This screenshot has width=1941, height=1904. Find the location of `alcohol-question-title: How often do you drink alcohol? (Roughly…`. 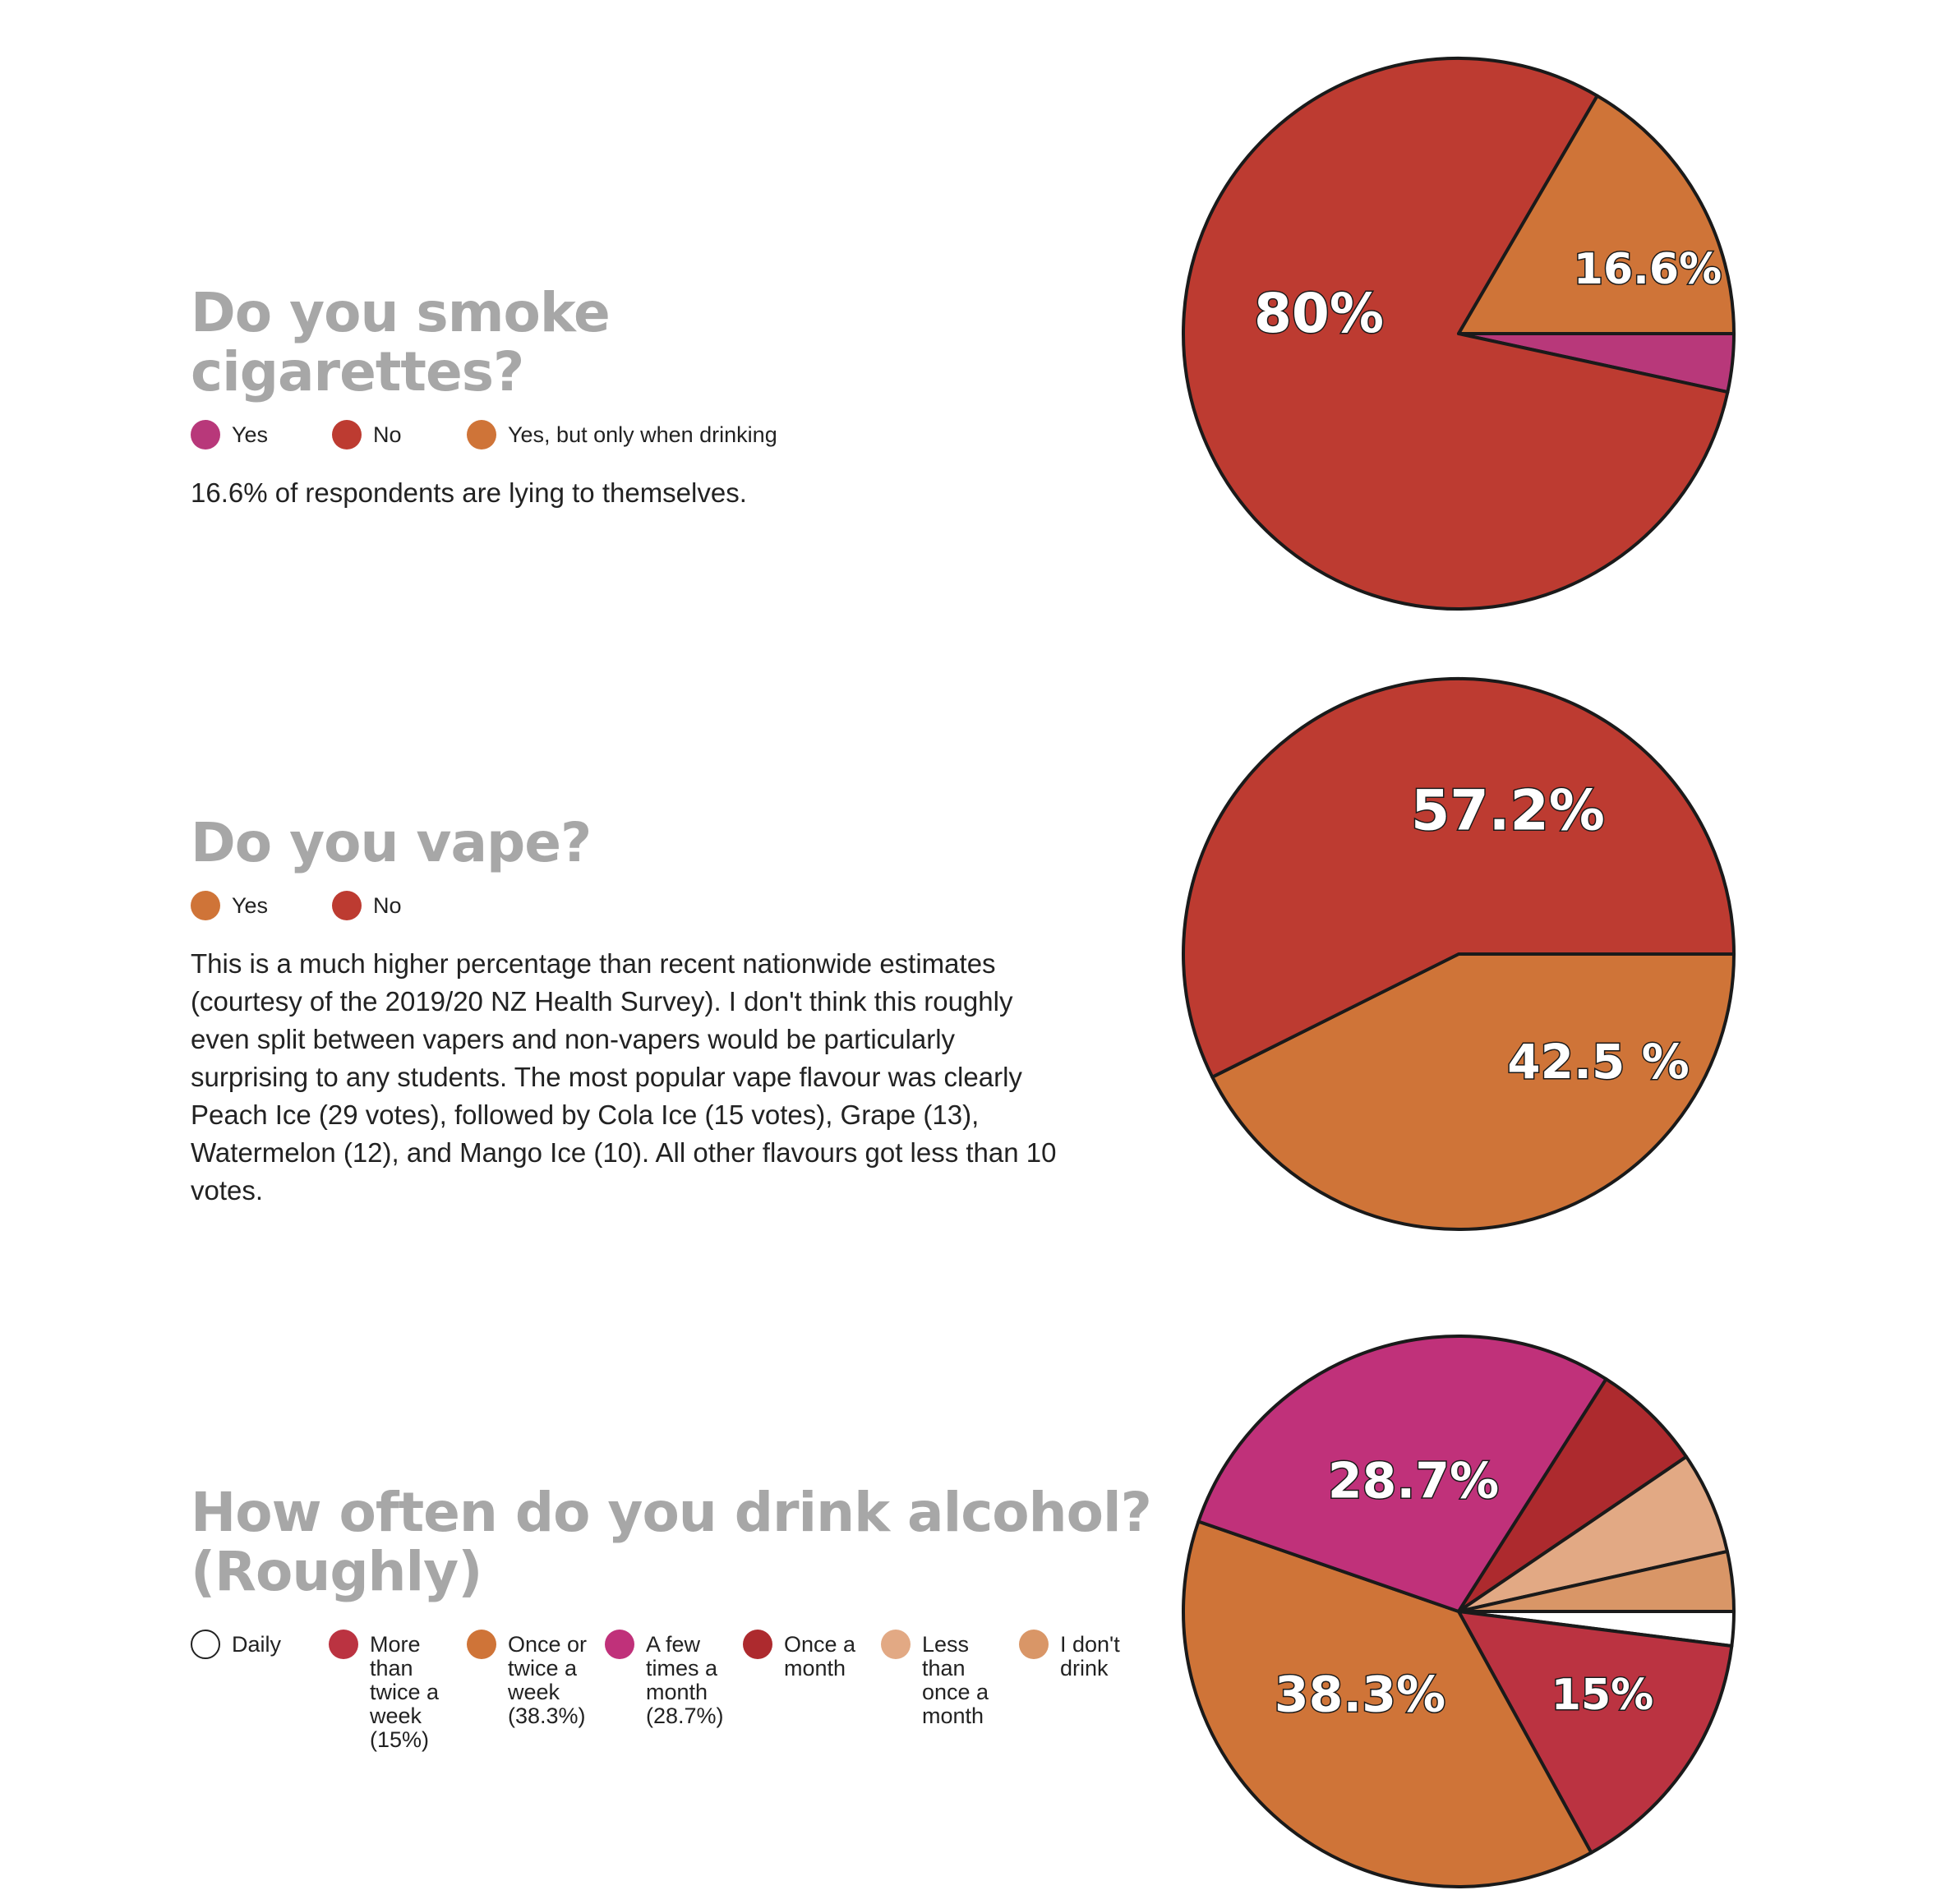

alcohol-question-title: How often do you drink alcohol? (Roughly… is located at coordinates (684, 1542).